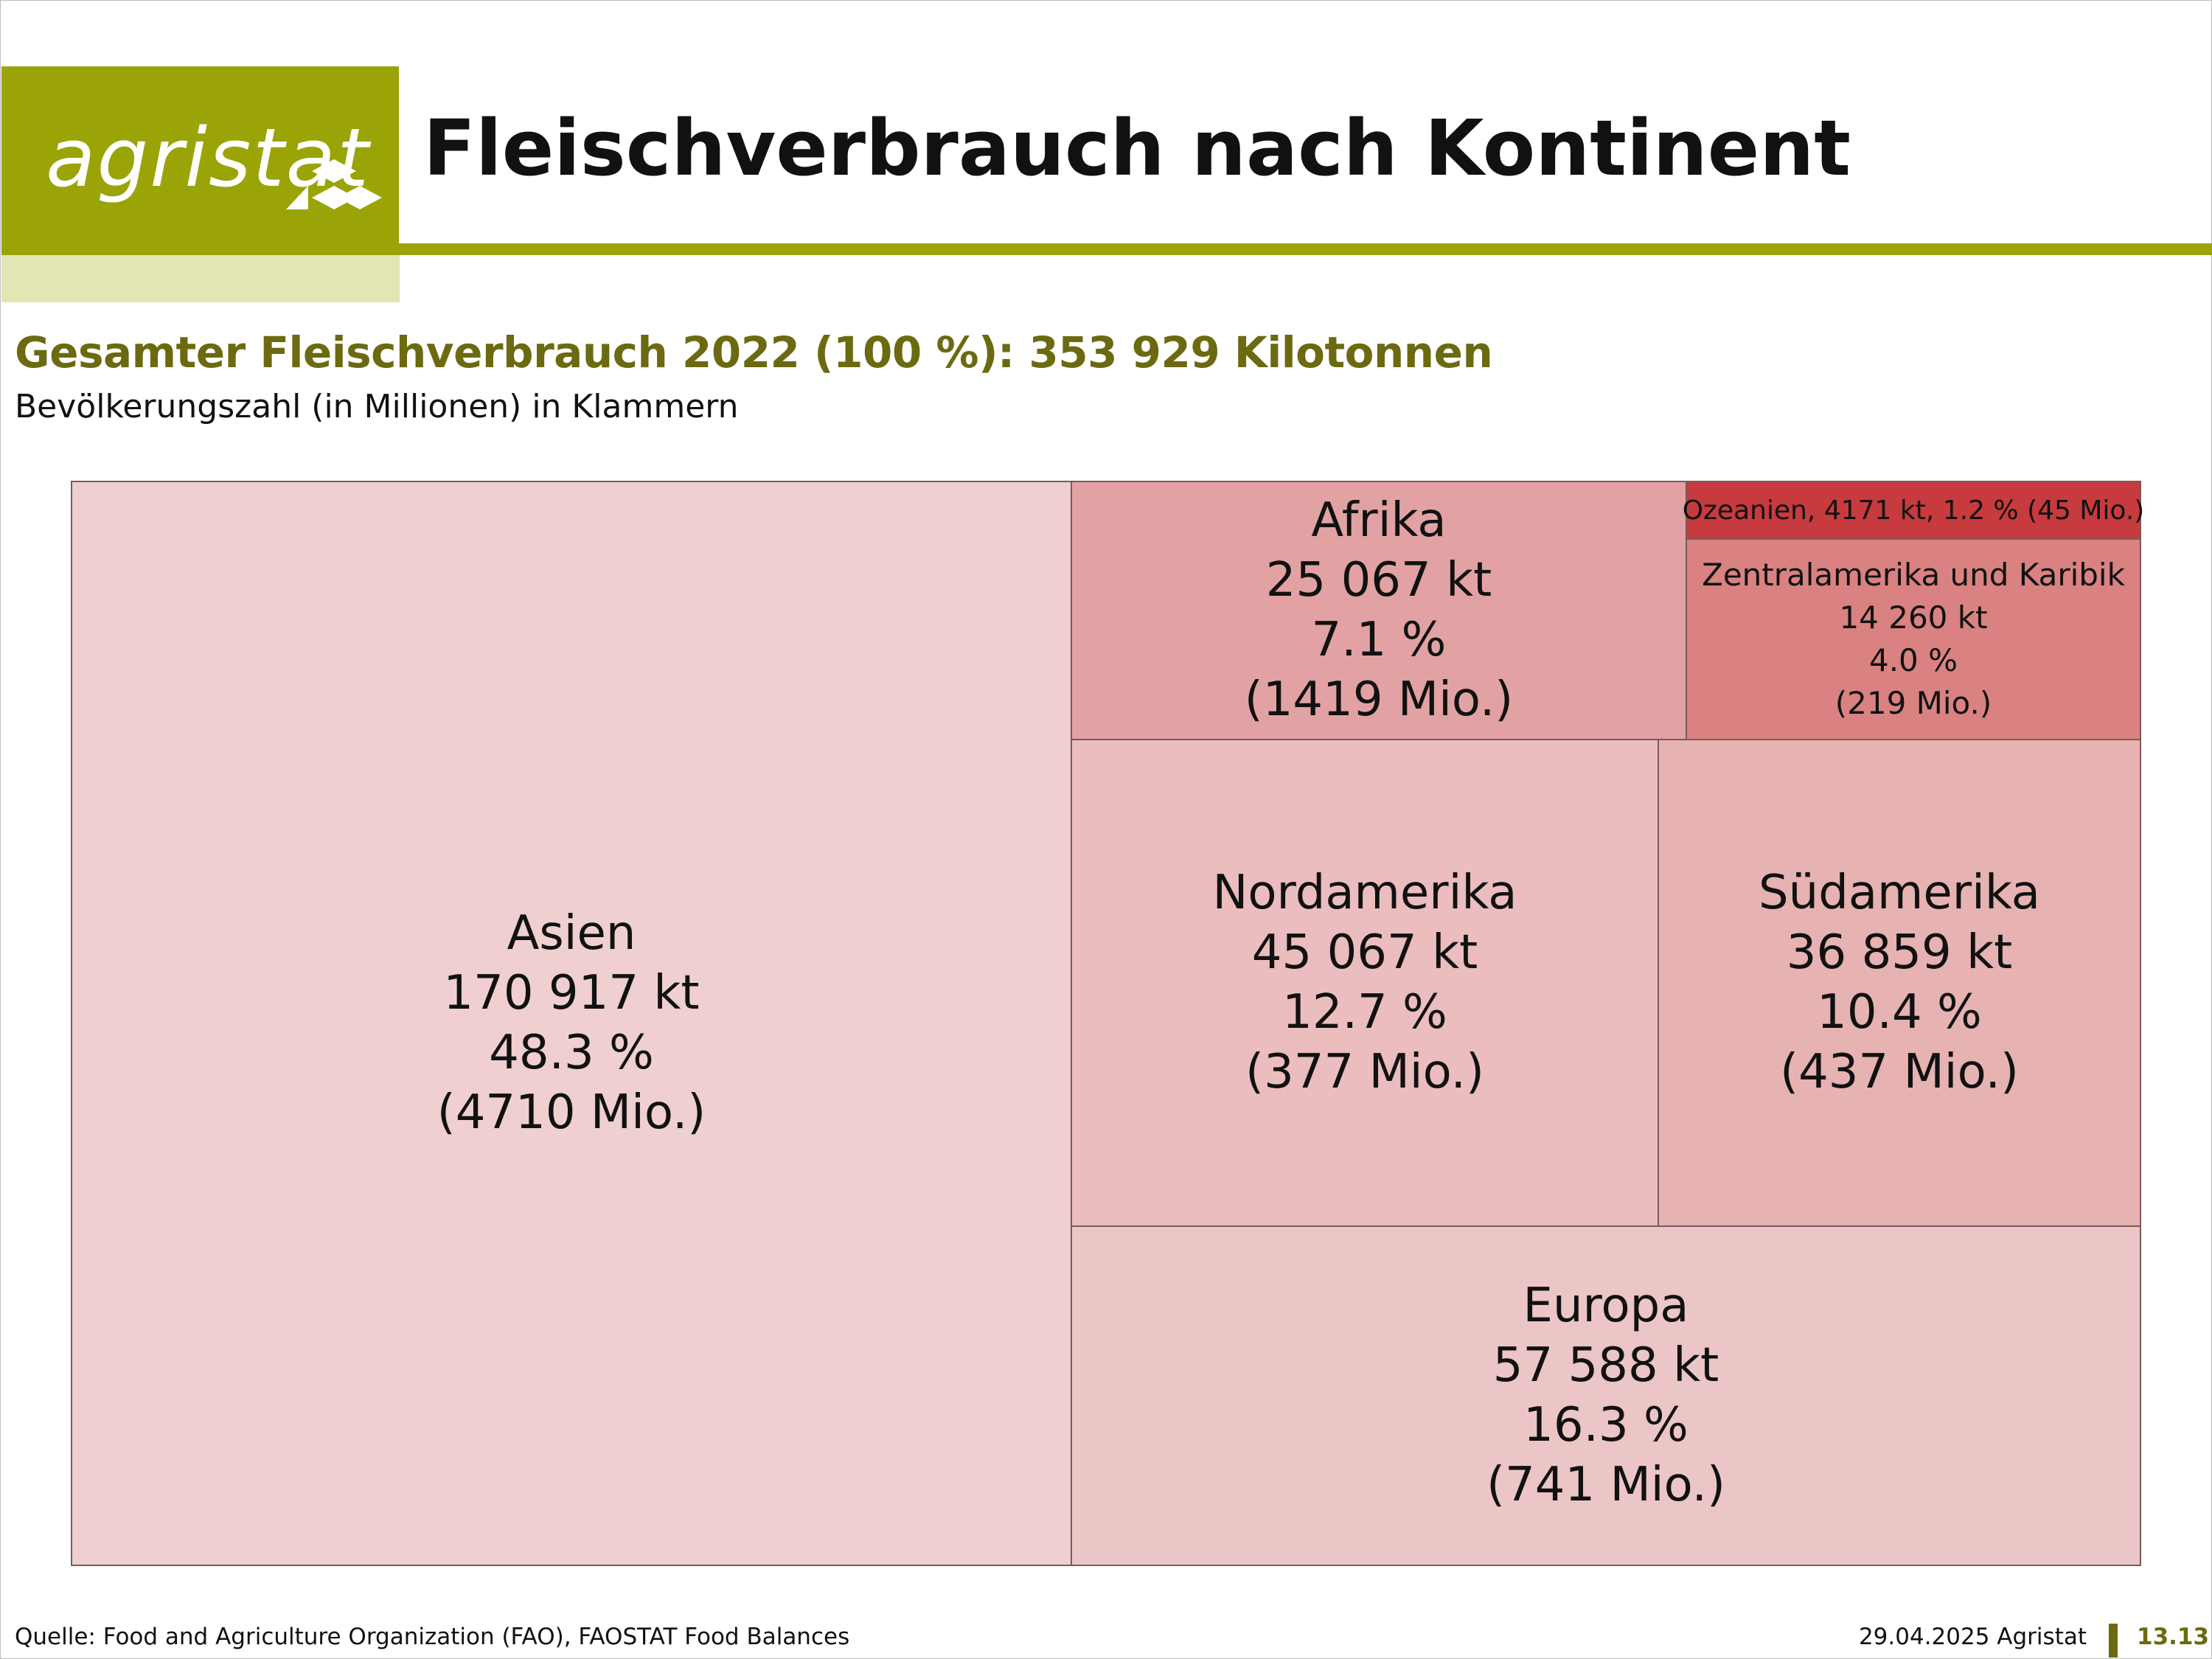  Describe the element at coordinates (1606, 1306) in the screenshot. I see `tile-europa-name: Europa` at that location.